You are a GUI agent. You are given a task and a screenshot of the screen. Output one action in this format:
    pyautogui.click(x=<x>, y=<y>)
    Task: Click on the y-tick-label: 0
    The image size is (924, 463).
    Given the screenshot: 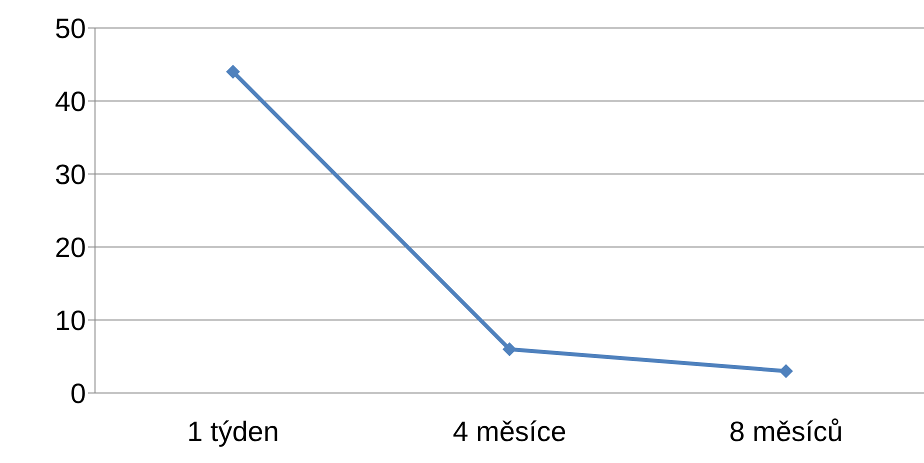 What is the action you would take?
    pyautogui.click(x=78, y=393)
    